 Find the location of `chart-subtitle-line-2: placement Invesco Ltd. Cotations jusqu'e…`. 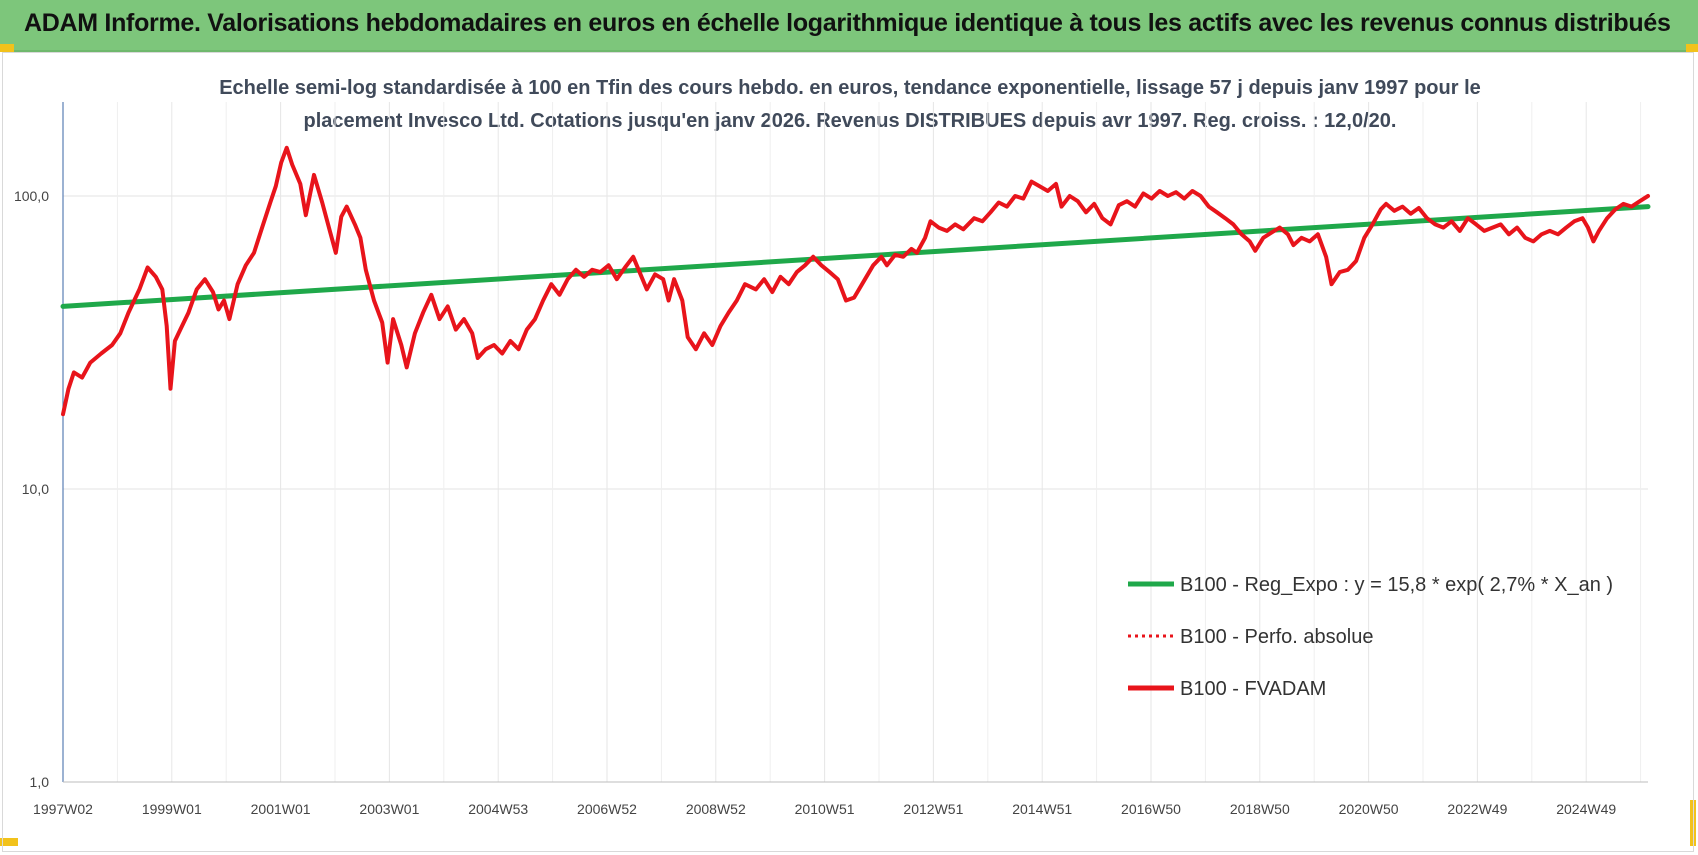

chart-subtitle-line-2: placement Invesco Ltd. Cotations jusqu'e… is located at coordinates (850, 121).